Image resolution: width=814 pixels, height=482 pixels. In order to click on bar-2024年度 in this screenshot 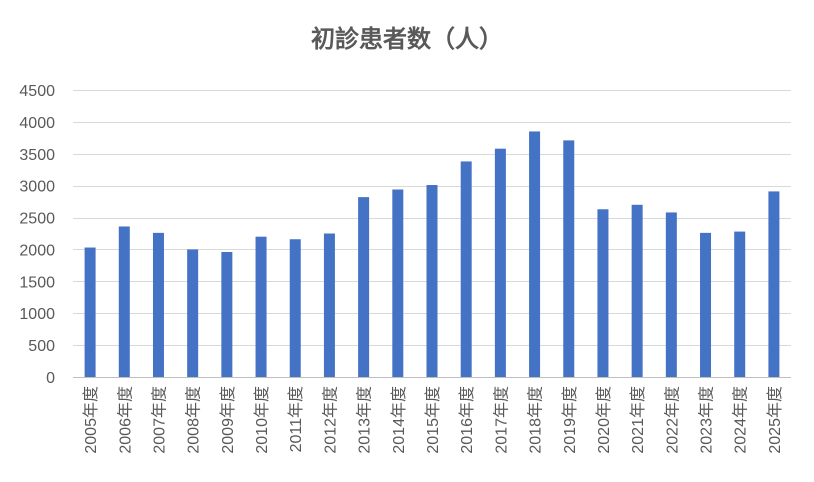, I will do `click(740, 304)`.